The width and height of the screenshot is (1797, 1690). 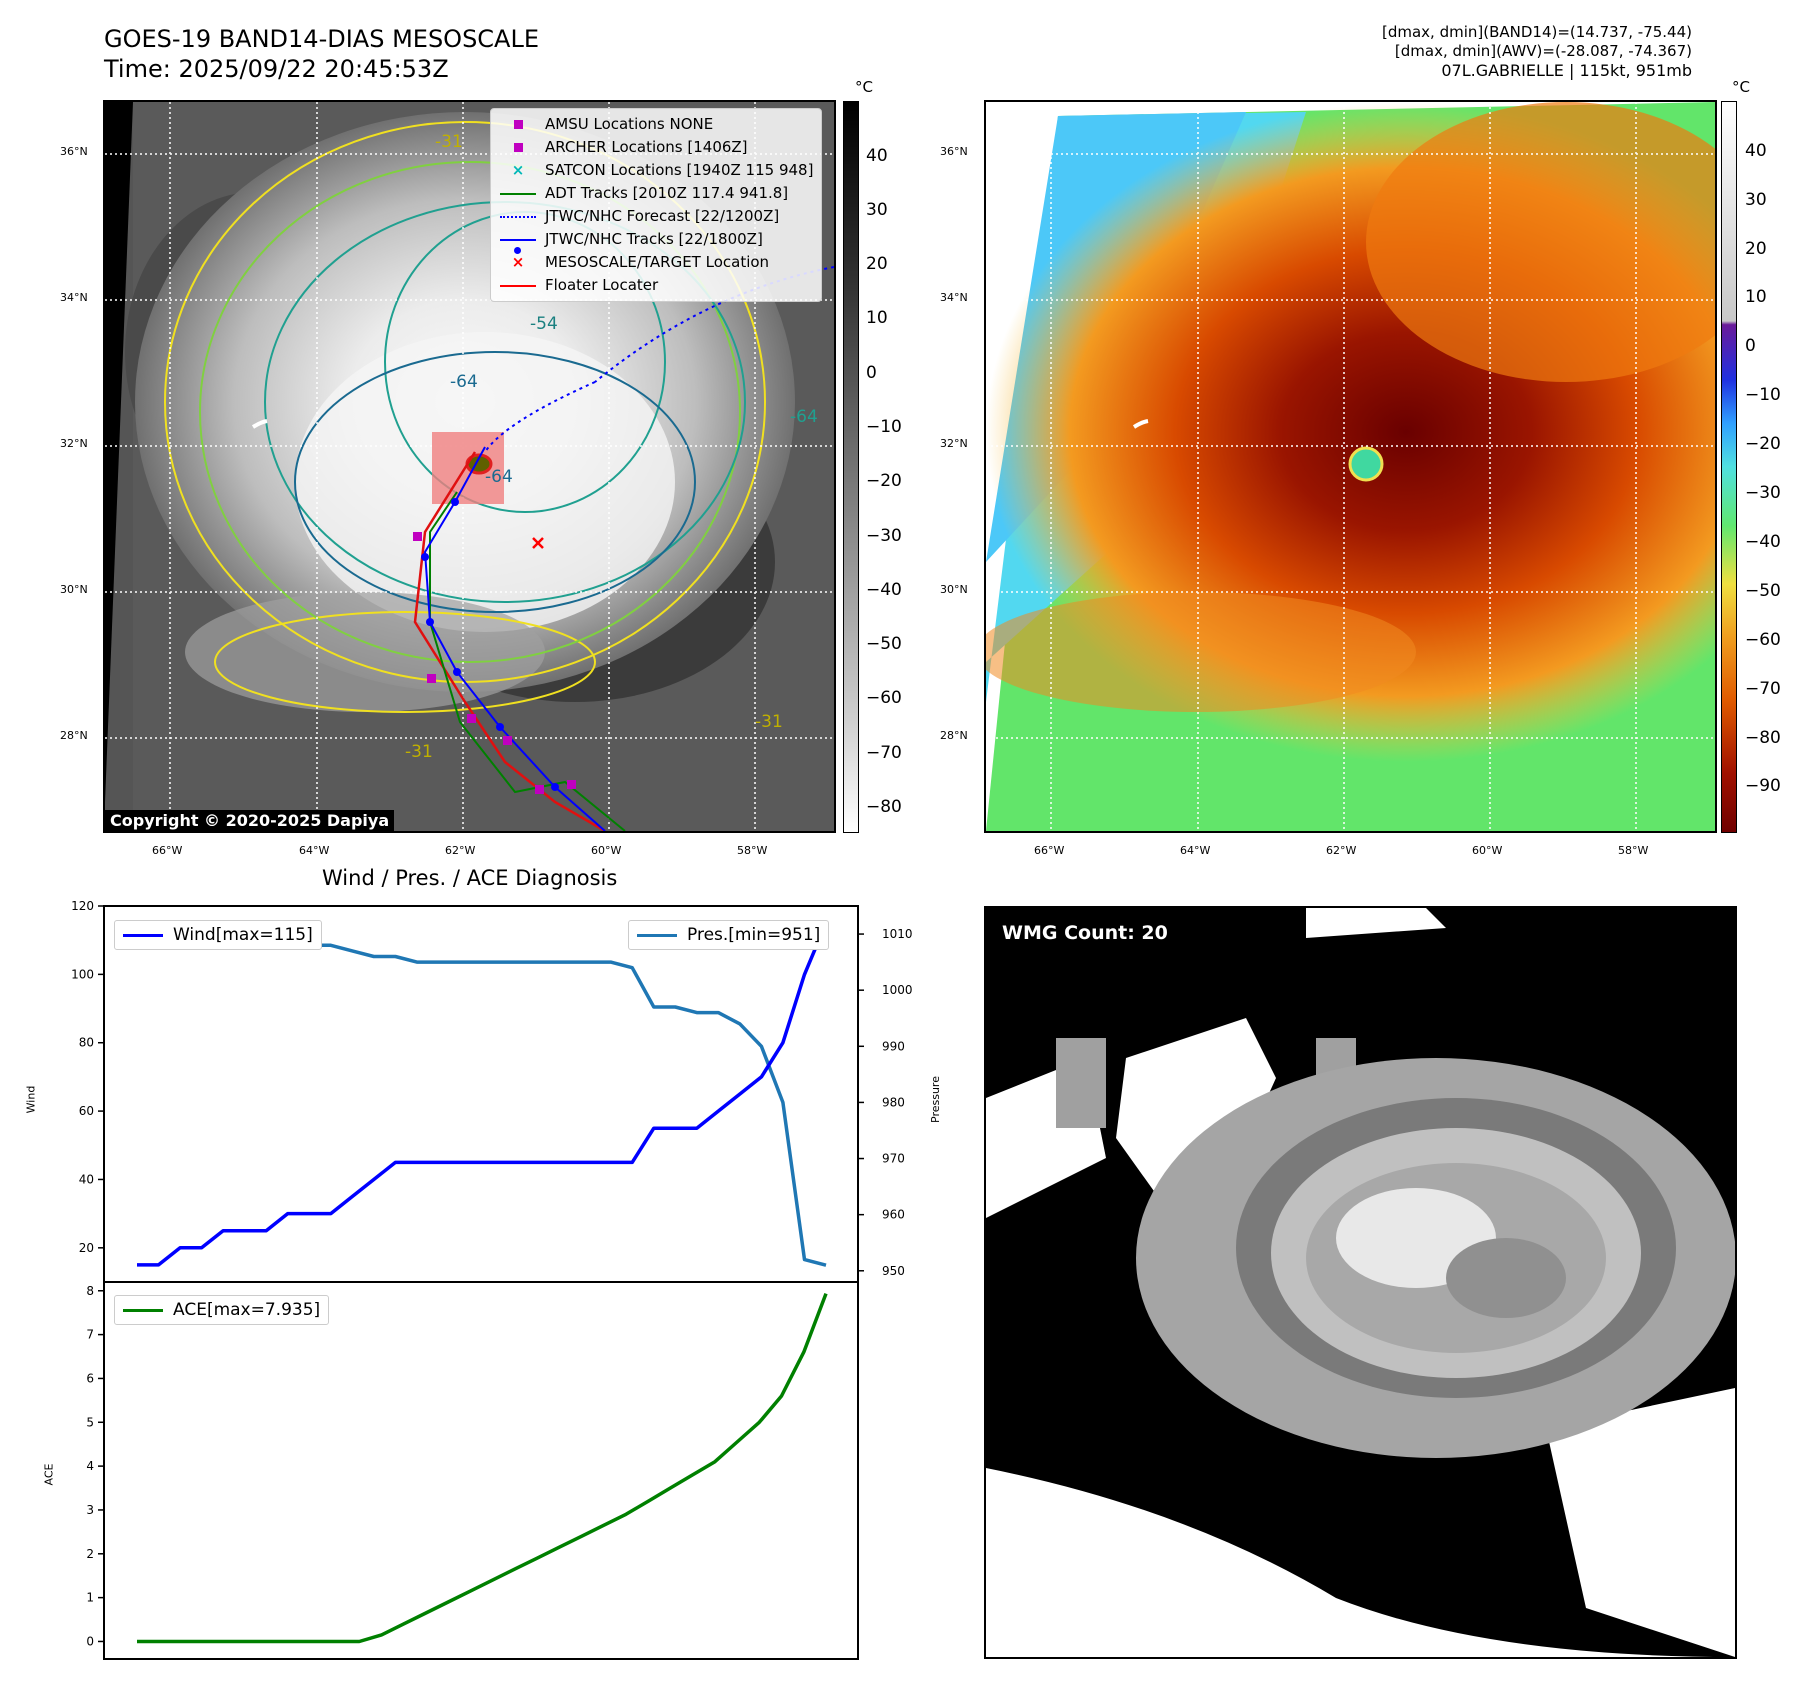 What do you see at coordinates (49, 1474) in the screenshot?
I see `ace-axis-label: ACE` at bounding box center [49, 1474].